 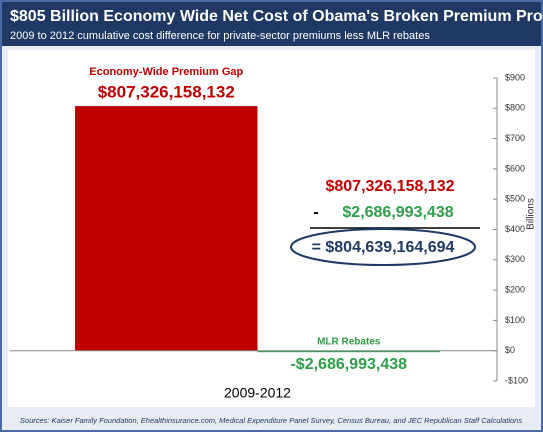 What do you see at coordinates (349, 341) in the screenshot?
I see `series-label: MLR Rebates` at bounding box center [349, 341].